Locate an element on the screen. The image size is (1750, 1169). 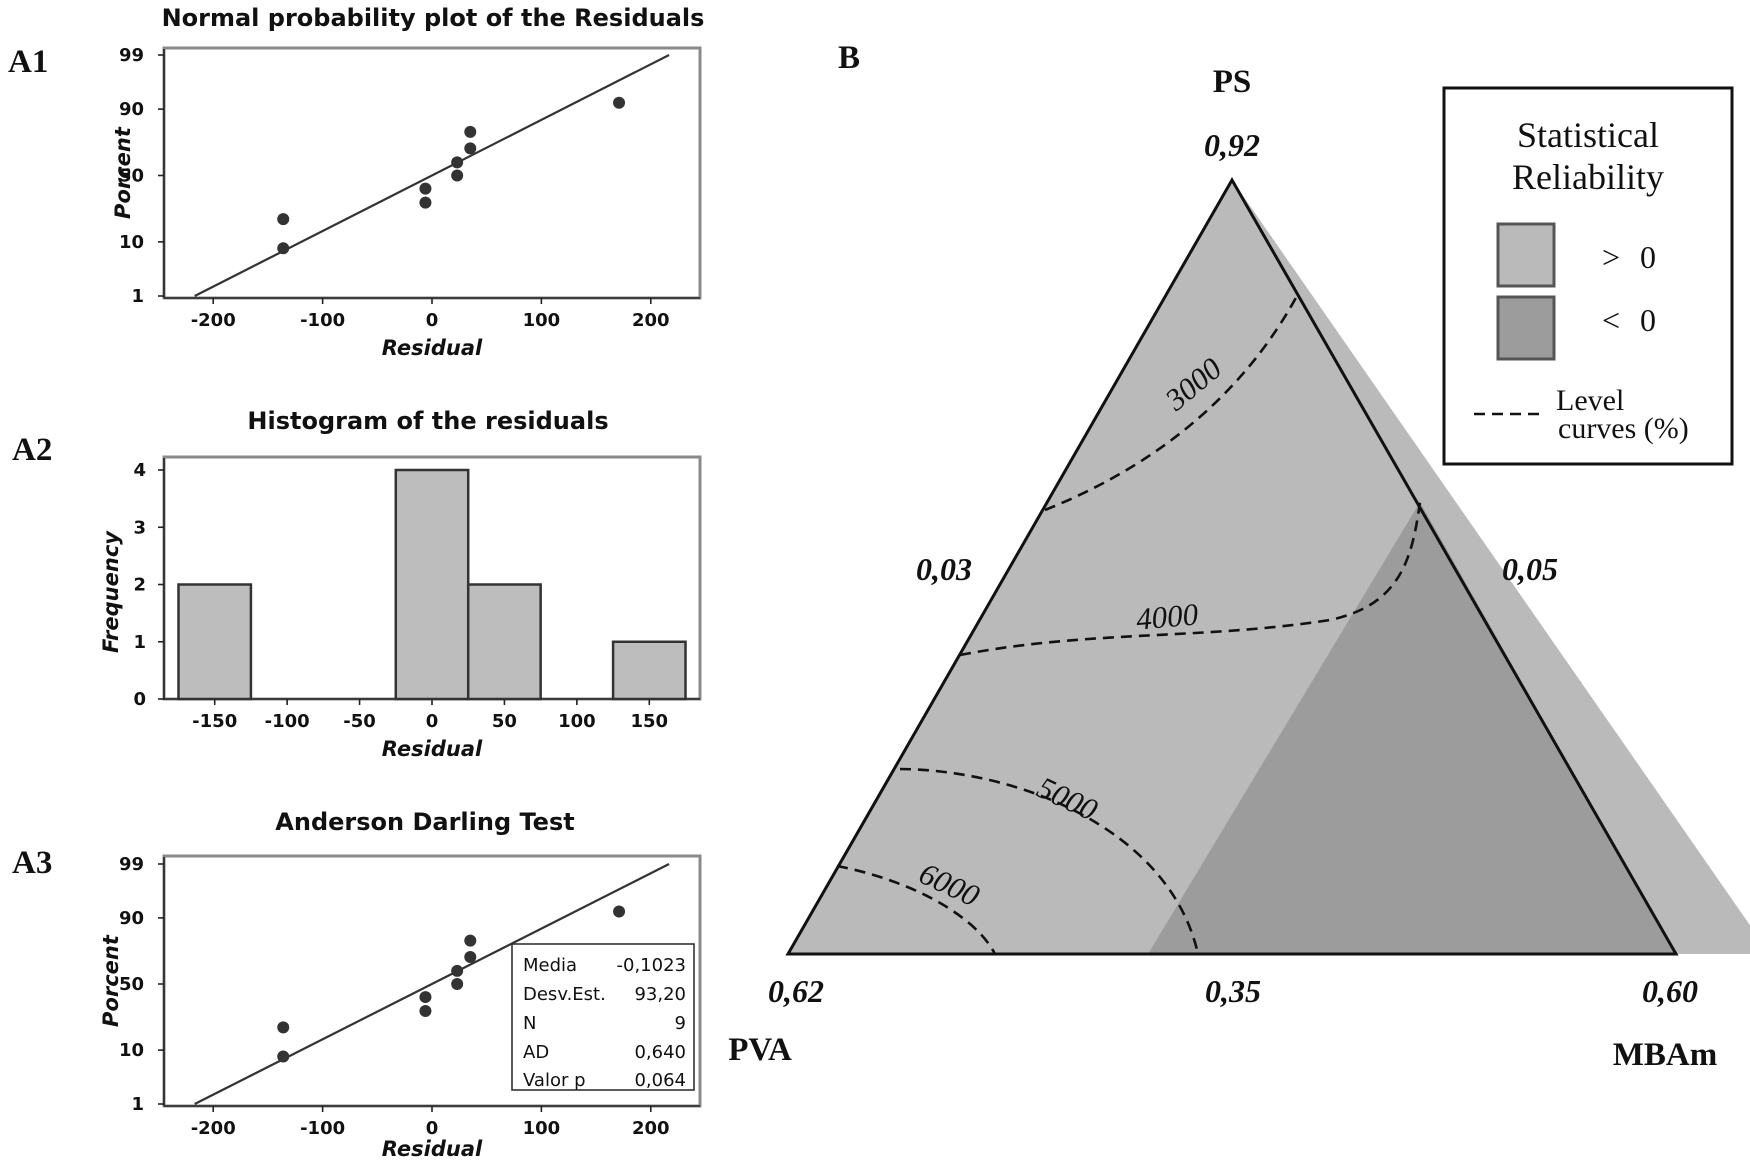
stat-label-pvalue: Valor p is located at coordinates (554, 1080).